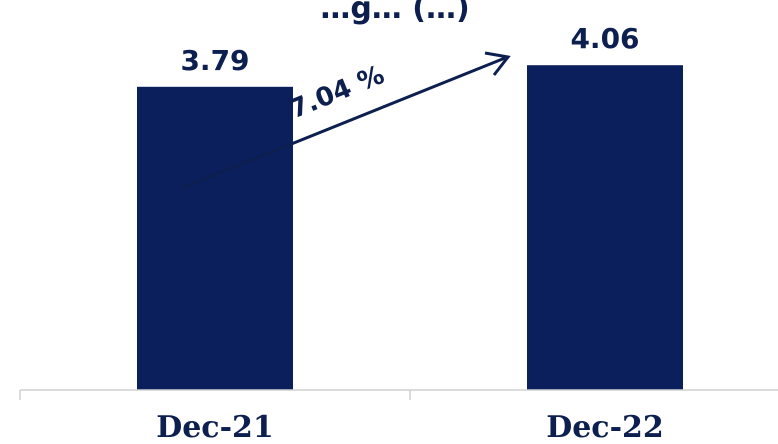 The image size is (778, 444). I want to click on growth-percentage-label: 7.04 %, so click(336, 92).